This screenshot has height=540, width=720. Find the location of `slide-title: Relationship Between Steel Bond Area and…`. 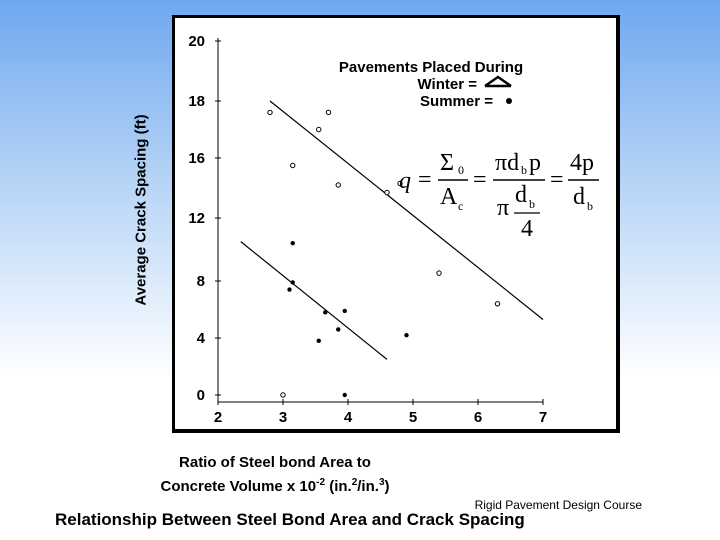

slide-title: Relationship Between Steel Bond Area and… is located at coordinates (290, 519).